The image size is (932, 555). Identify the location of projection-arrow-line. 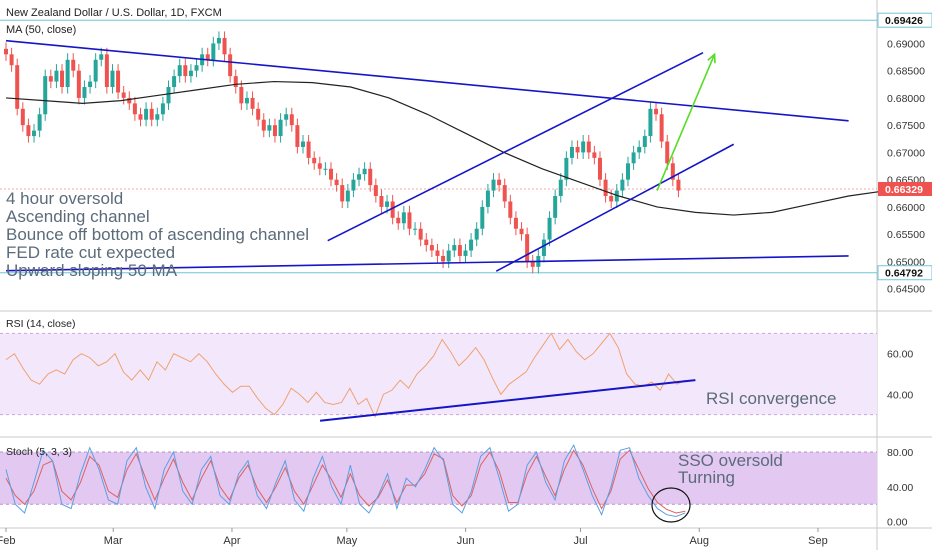
(686, 122).